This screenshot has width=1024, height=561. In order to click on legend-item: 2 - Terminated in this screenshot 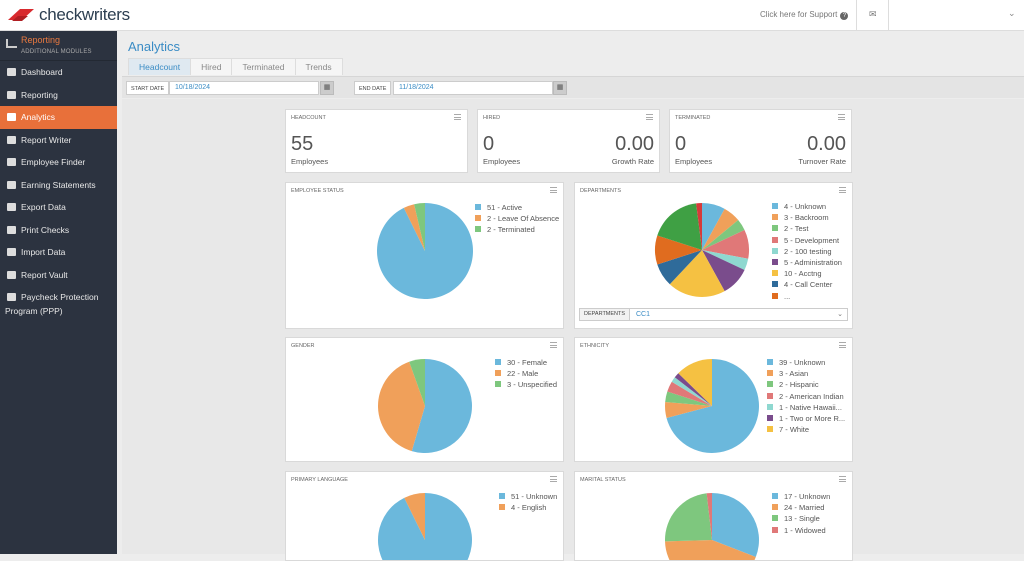, I will do `click(517, 229)`.